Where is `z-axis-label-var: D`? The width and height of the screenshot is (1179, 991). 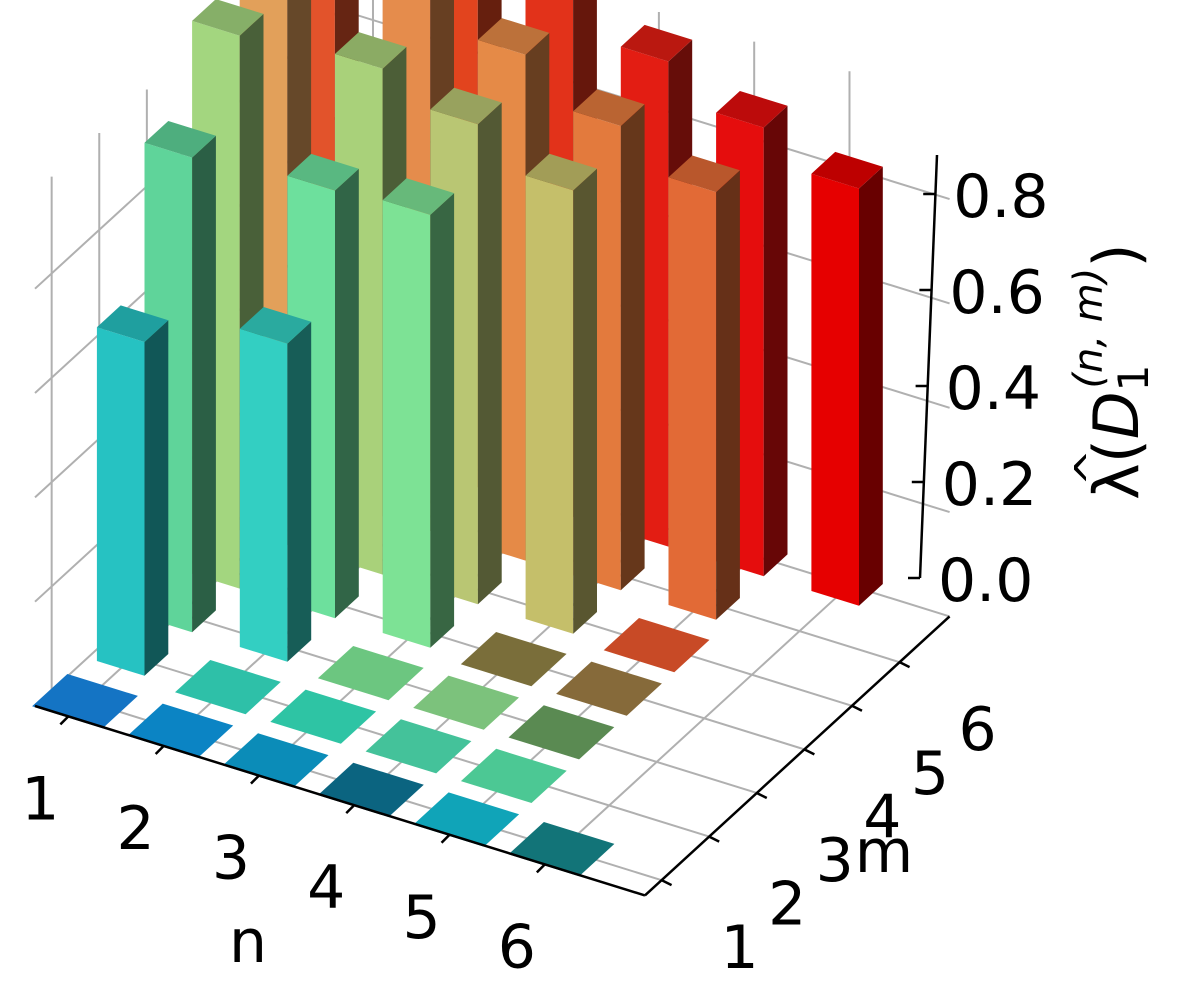 z-axis-label-var: D is located at coordinates (1116, 415).